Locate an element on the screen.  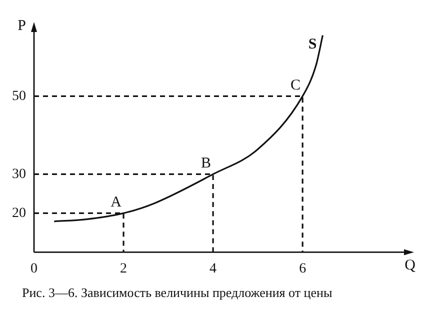
annotation: B is located at coordinates (206, 164).